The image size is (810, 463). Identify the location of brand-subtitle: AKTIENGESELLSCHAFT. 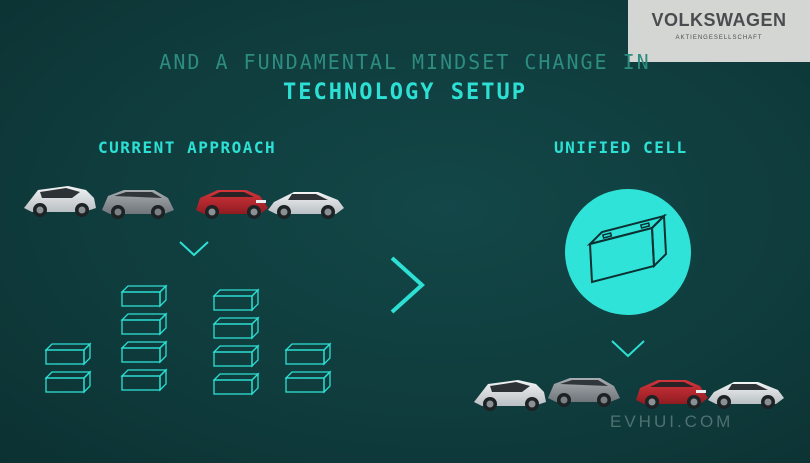
(719, 38).